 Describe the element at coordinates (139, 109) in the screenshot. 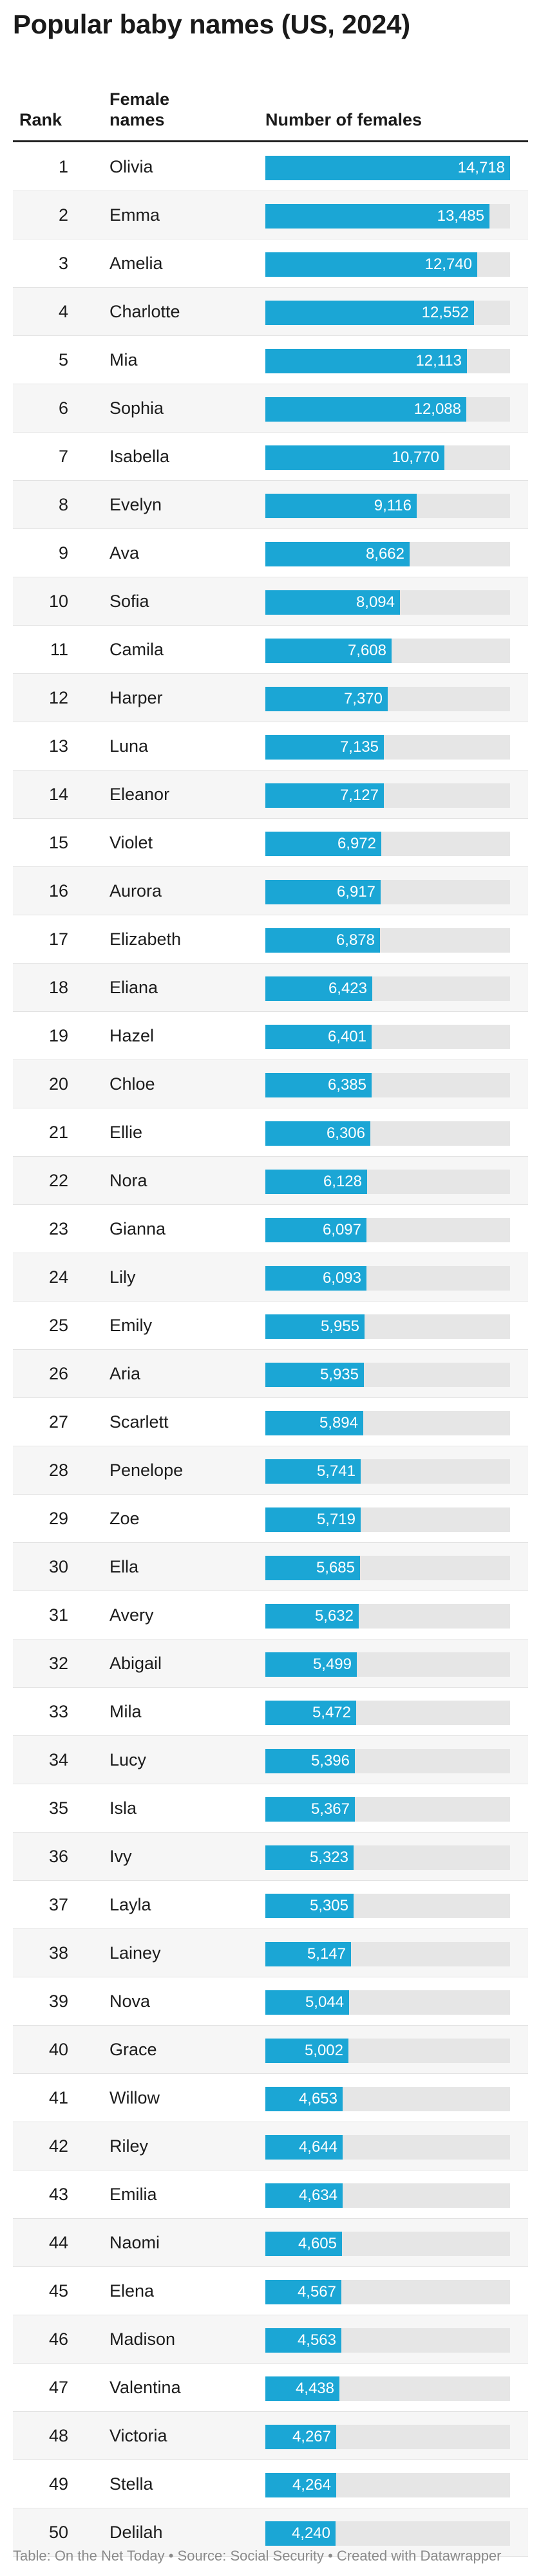

I see `header-female-names: Female names` at that location.